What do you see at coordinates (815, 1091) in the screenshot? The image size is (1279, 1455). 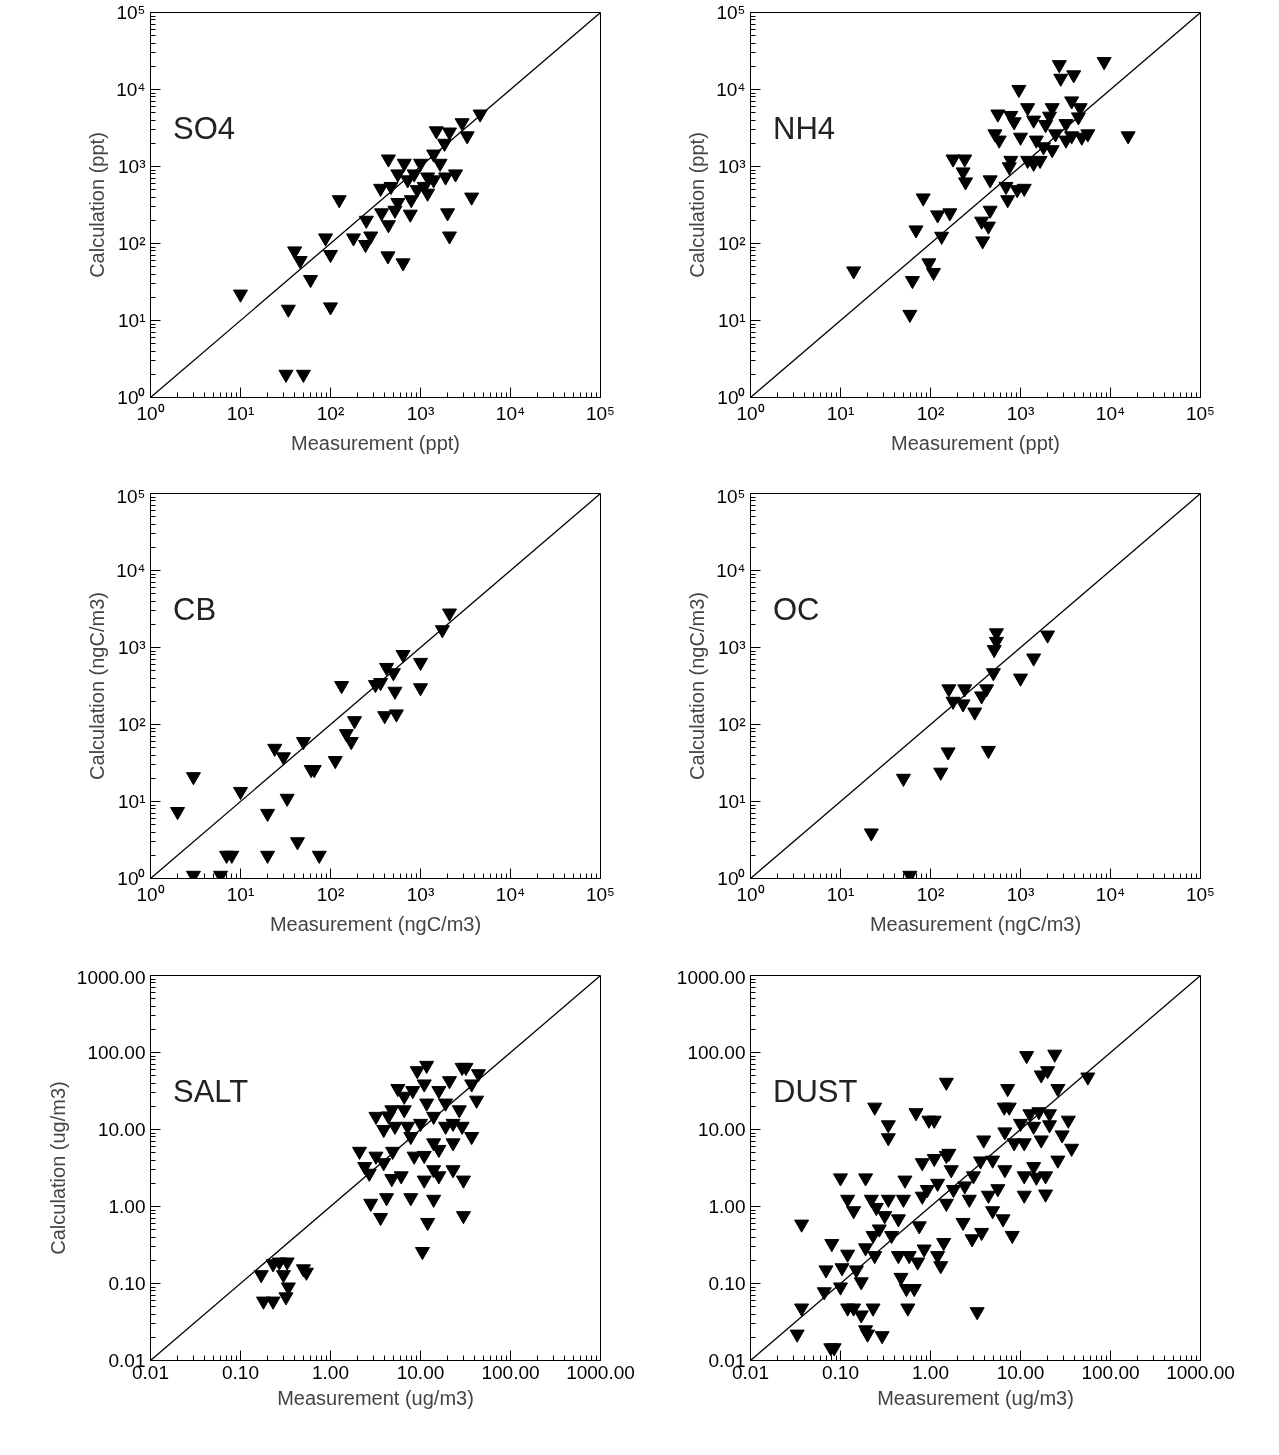 I see `text: DUST` at bounding box center [815, 1091].